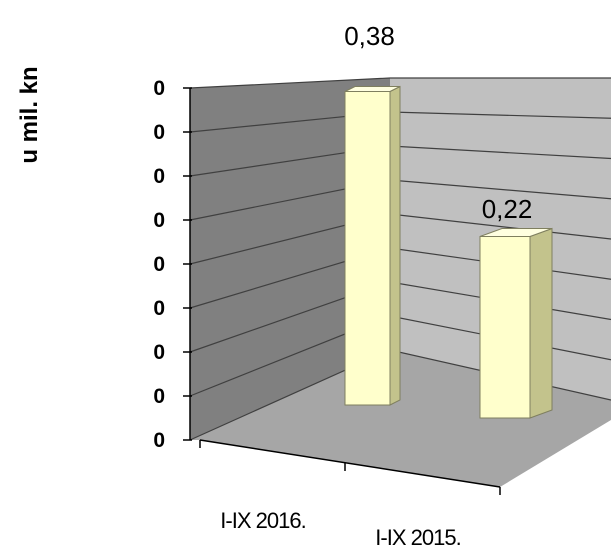 The height and width of the screenshot is (547, 611). What do you see at coordinates (417, 536) in the screenshot?
I see `x-tick-label: I-IX 2015.` at bounding box center [417, 536].